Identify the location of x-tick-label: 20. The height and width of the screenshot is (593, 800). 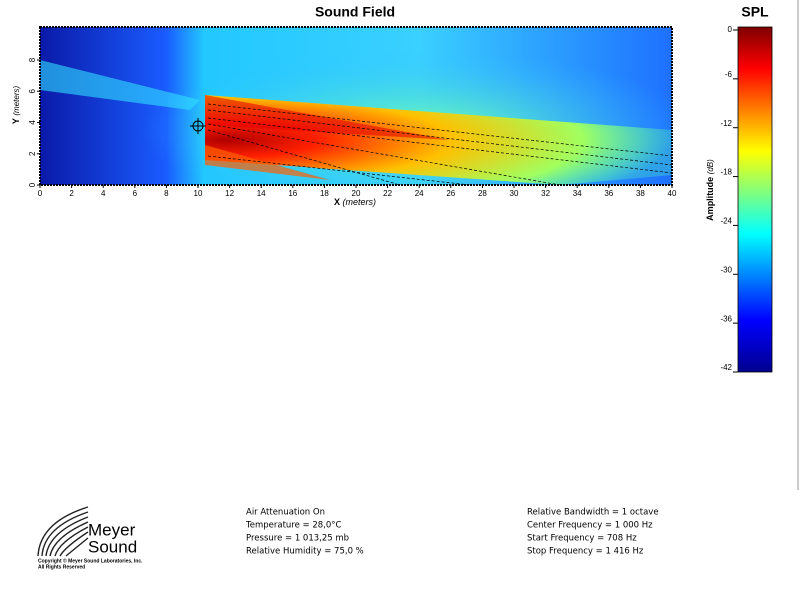
(356, 193).